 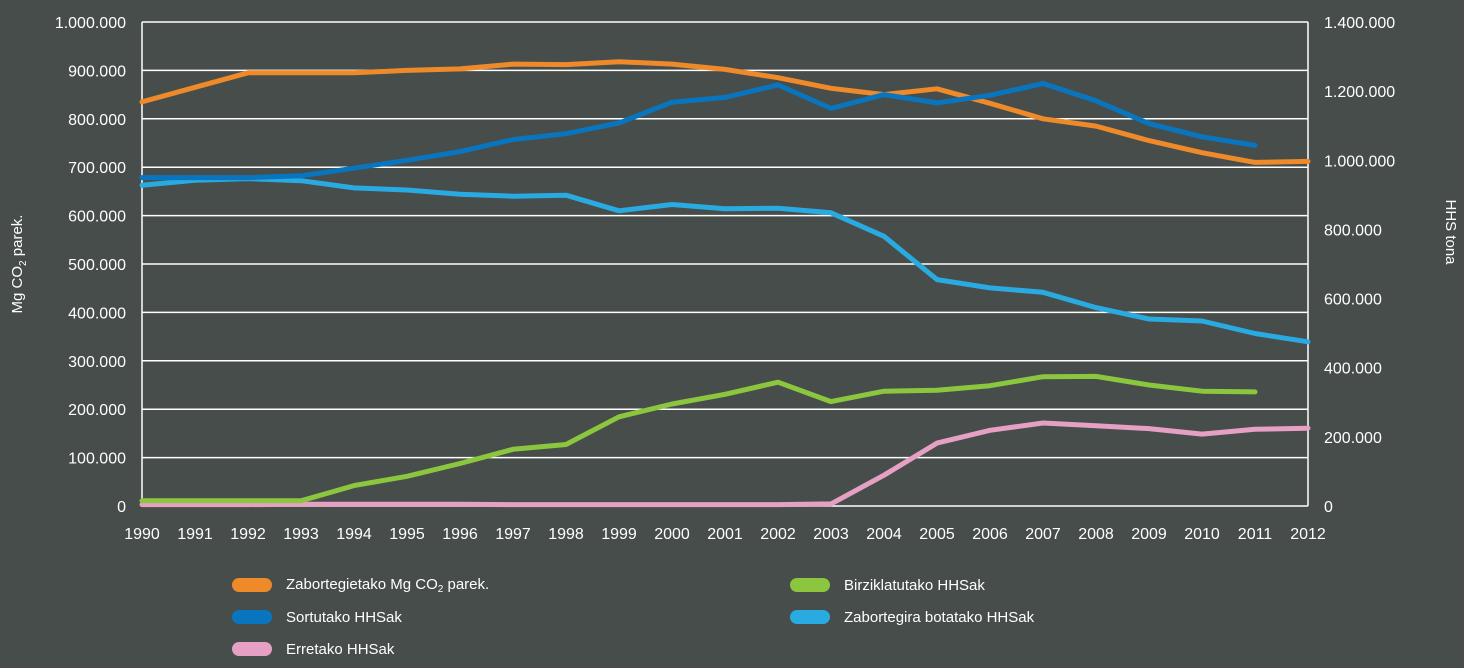 What do you see at coordinates (97, 217) in the screenshot?
I see `y-left-tick-label: 600.000` at bounding box center [97, 217].